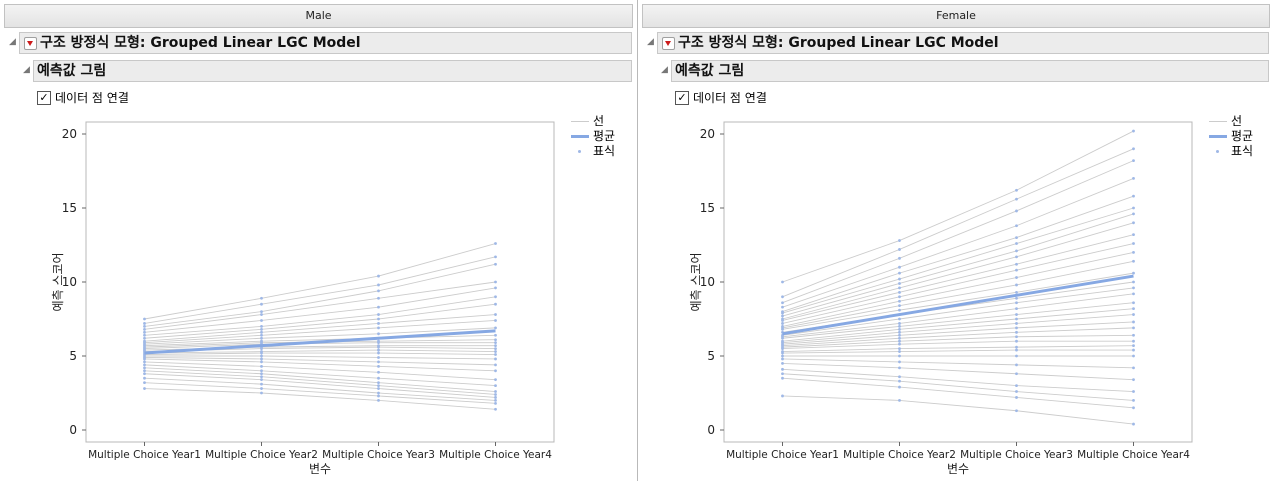 The width and height of the screenshot is (1274, 483). Describe the element at coordinates (92, 98) in the screenshot. I see `connect-points-label: 데이터 점 연결` at that location.